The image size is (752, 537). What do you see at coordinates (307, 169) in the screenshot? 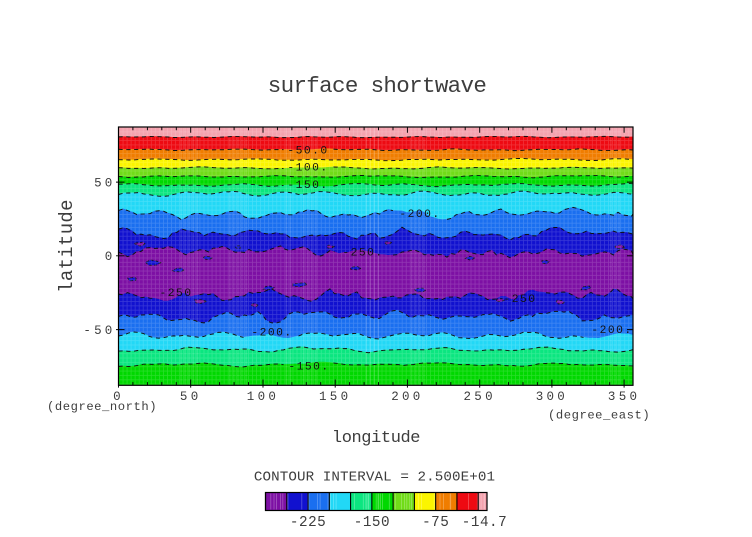
I see `svg-text: -100.` at bounding box center [307, 169].